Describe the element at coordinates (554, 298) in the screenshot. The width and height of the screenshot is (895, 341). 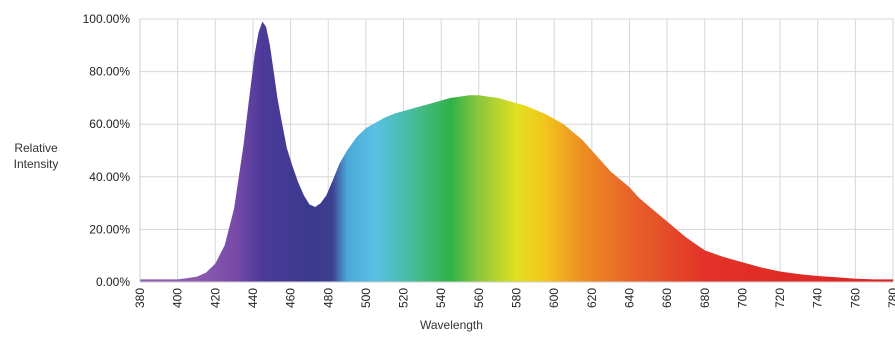
I see `x-tick-label: 600` at that location.